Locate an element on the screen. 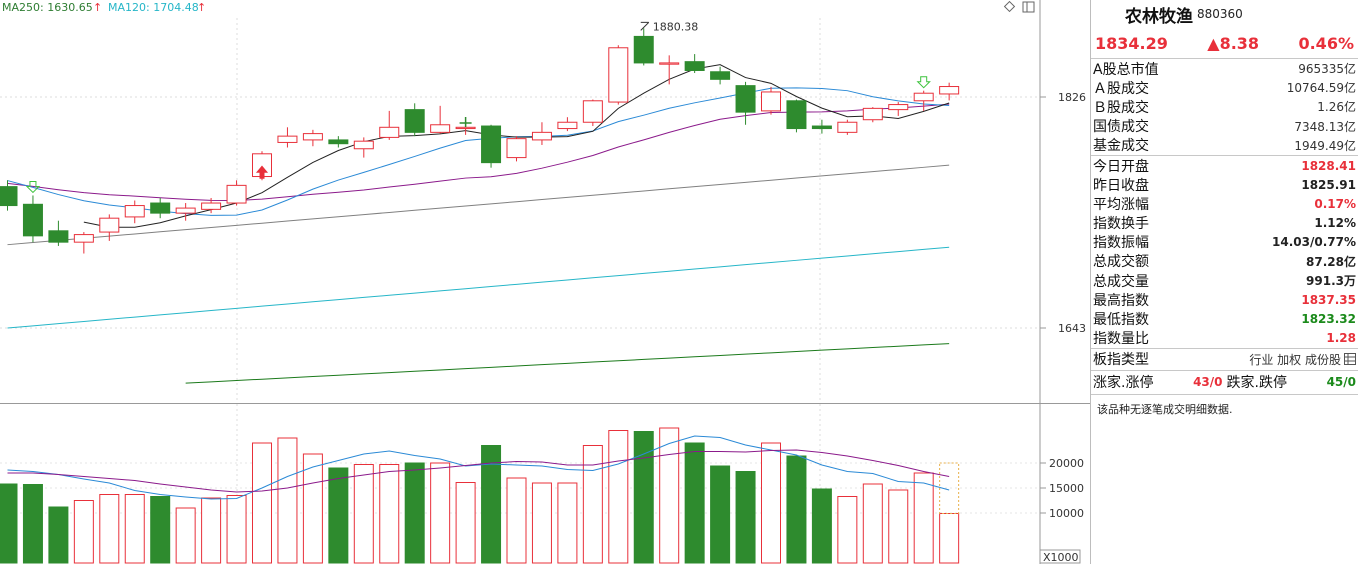  stat-value: 0.17% is located at coordinates (1335, 203).